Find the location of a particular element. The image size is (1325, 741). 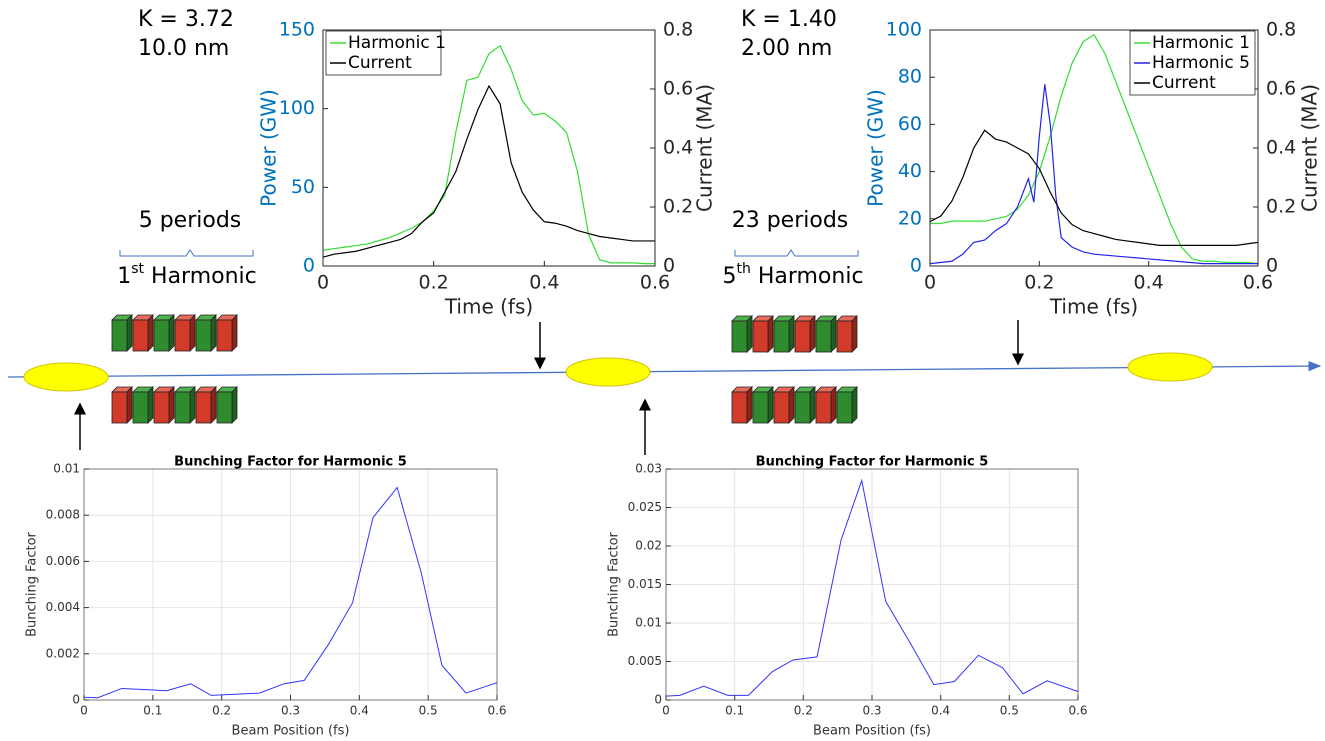

y-tick-label: 80 is located at coordinates (910, 77).